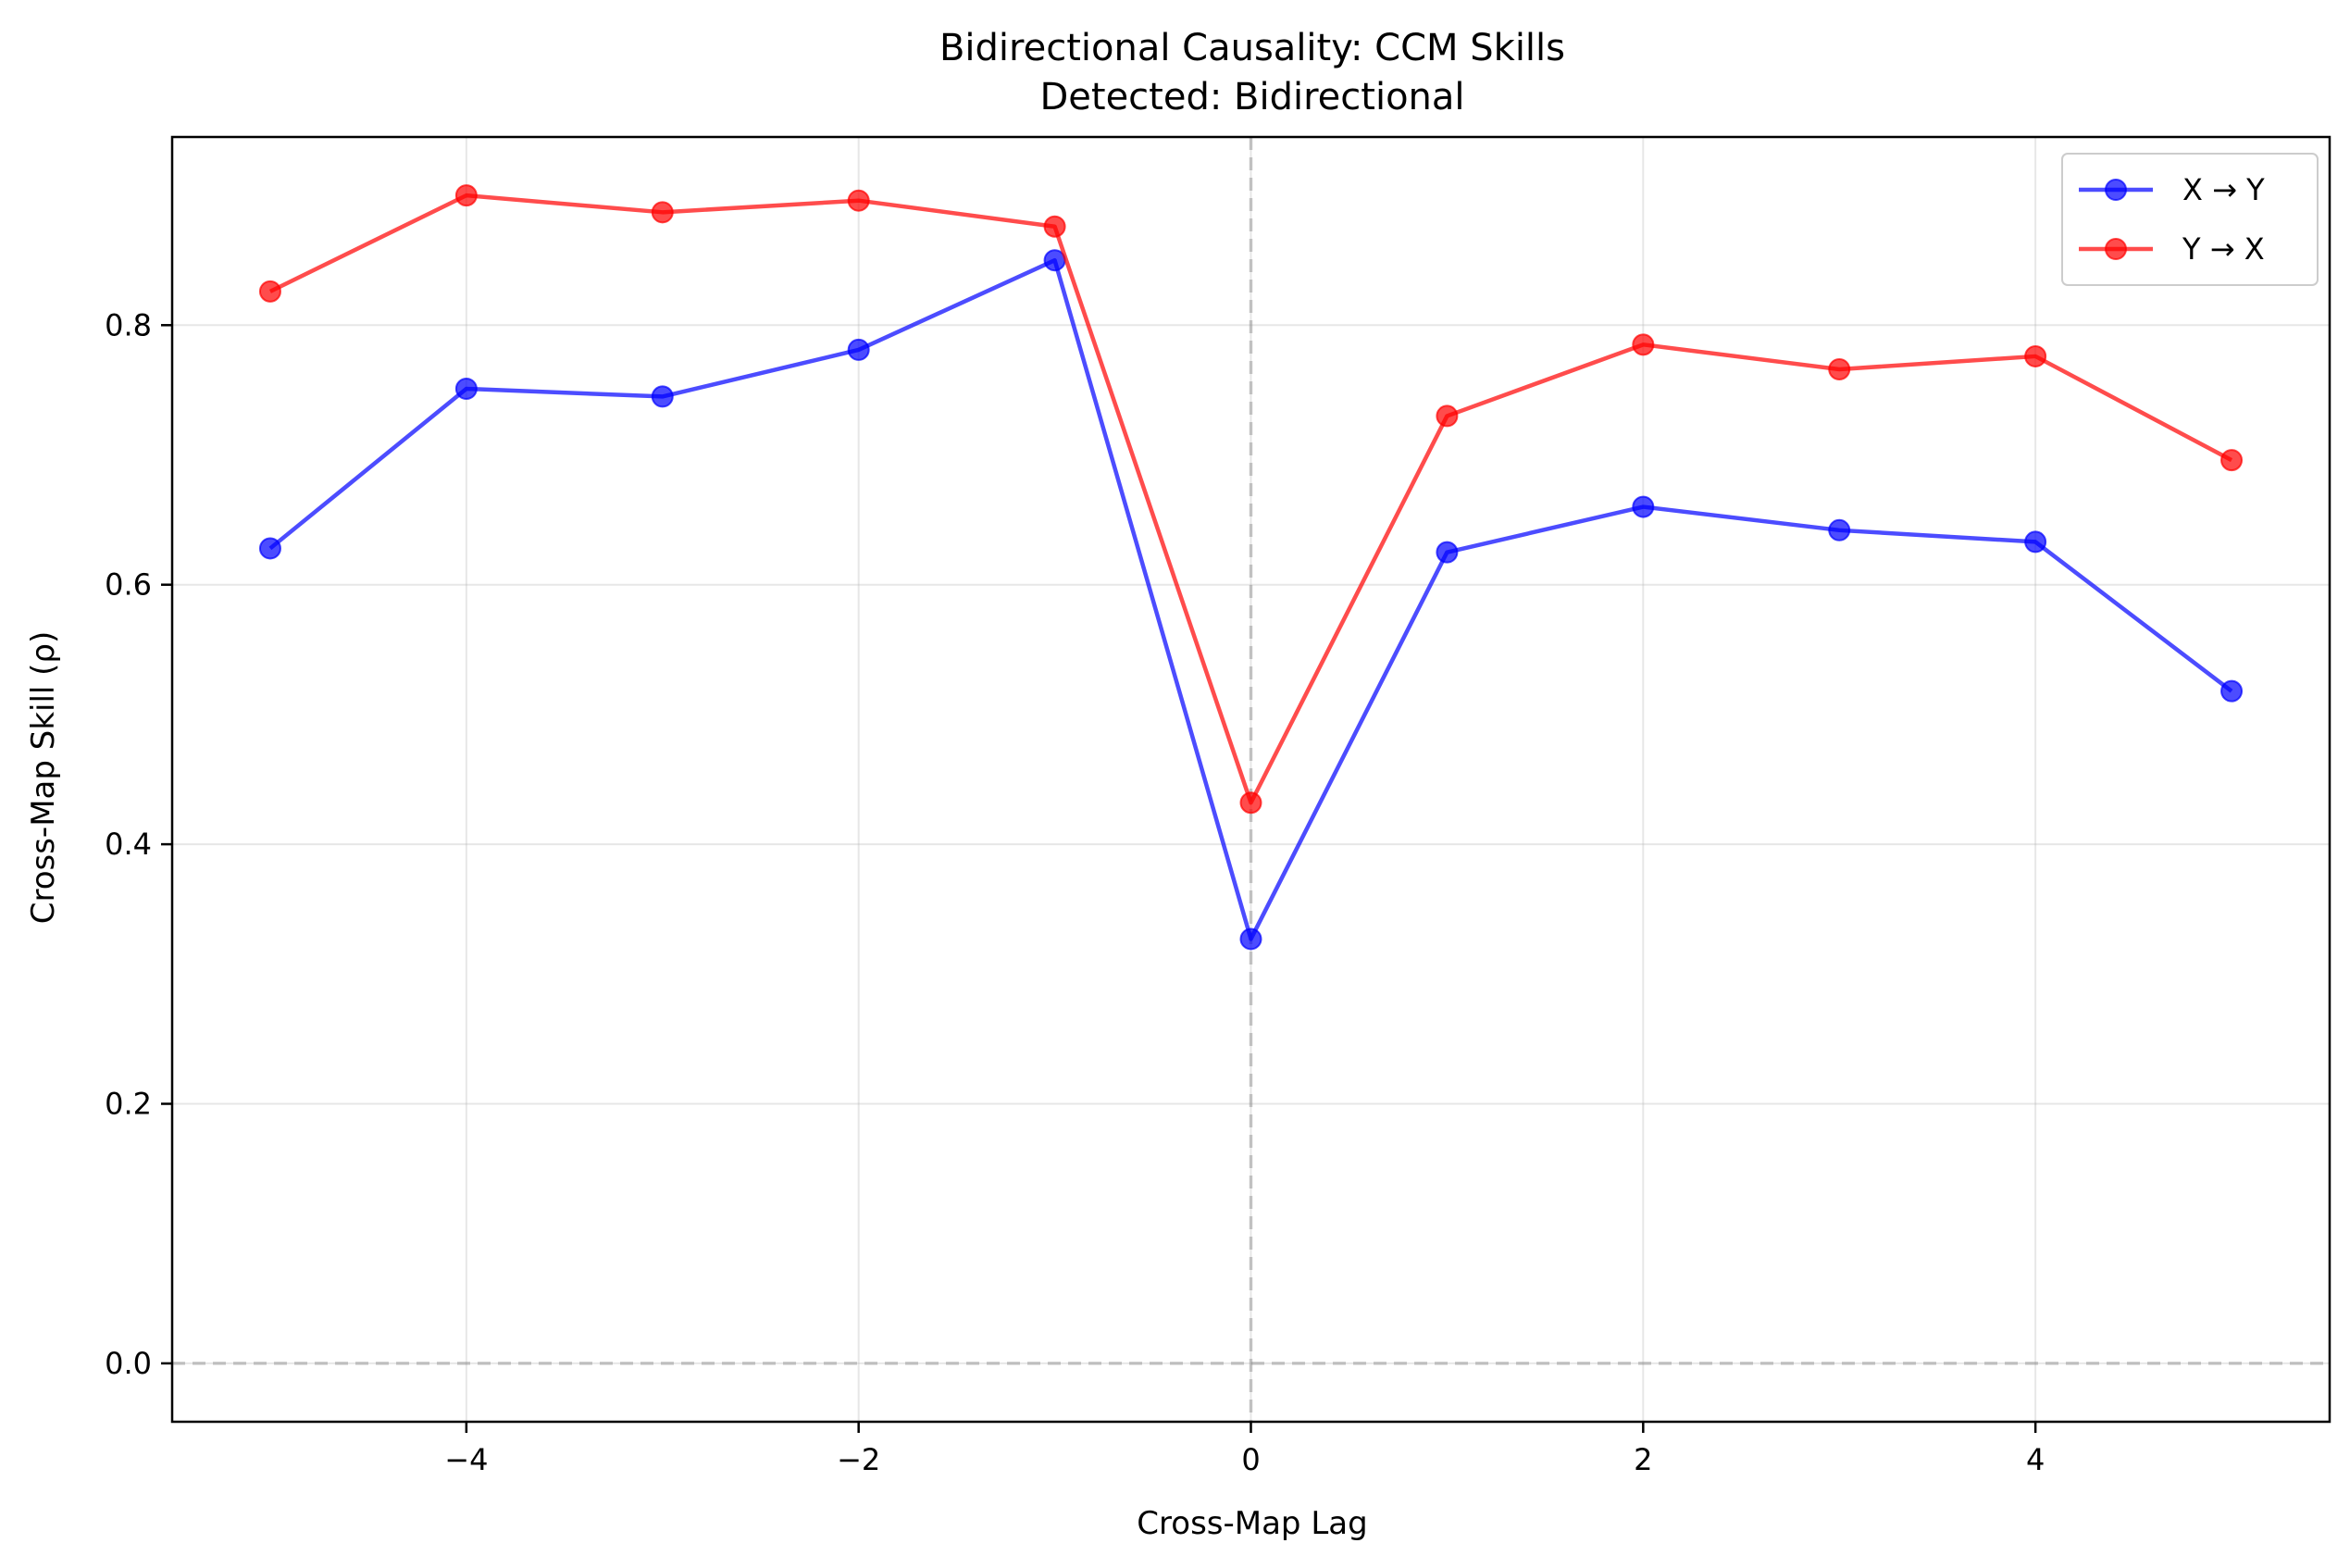 The width and height of the screenshot is (2350, 1568). I want to click on x-axis-label: Cross-Map Lag, so click(1252, 1523).